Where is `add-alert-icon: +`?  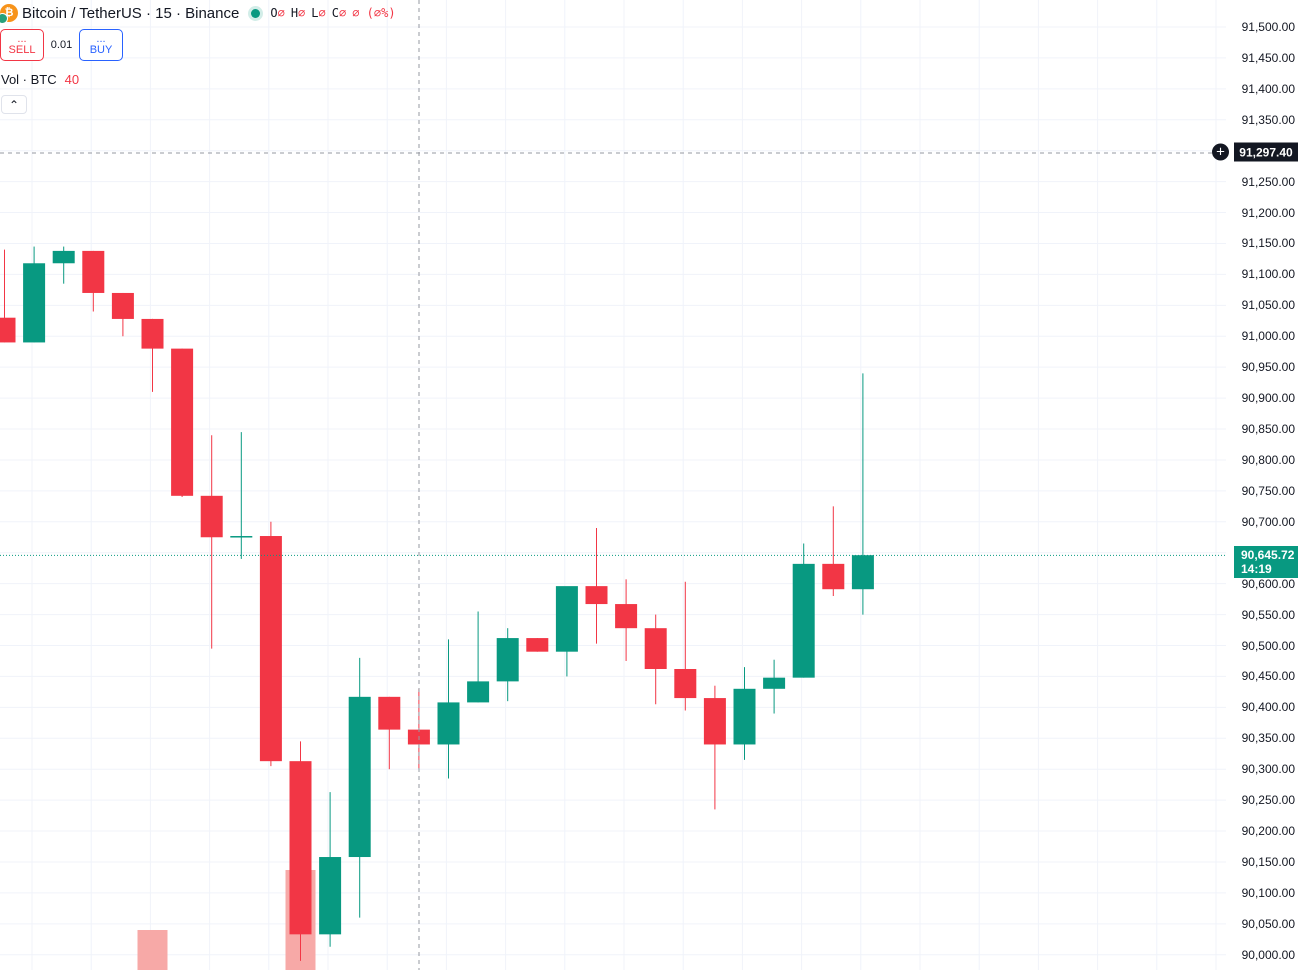 add-alert-icon: + is located at coordinates (1220, 152).